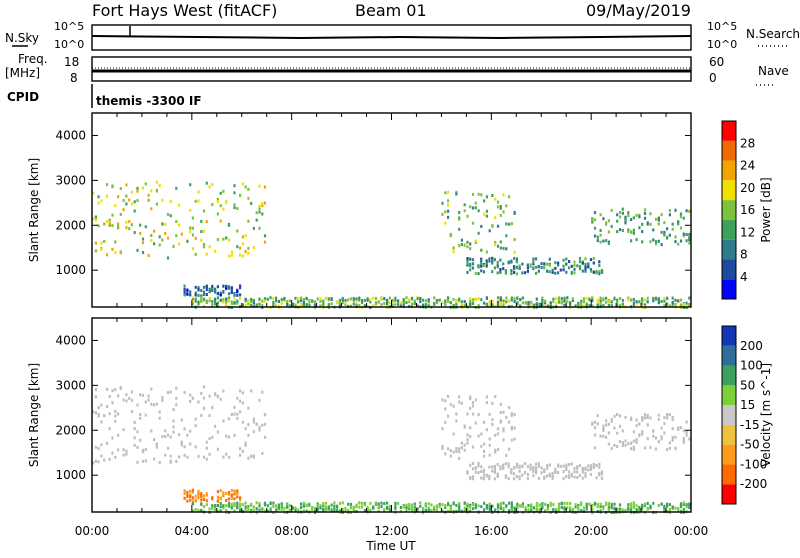 This screenshot has height=558, width=800. I want to click on colorbar-tick-label: -100, so click(753, 464).